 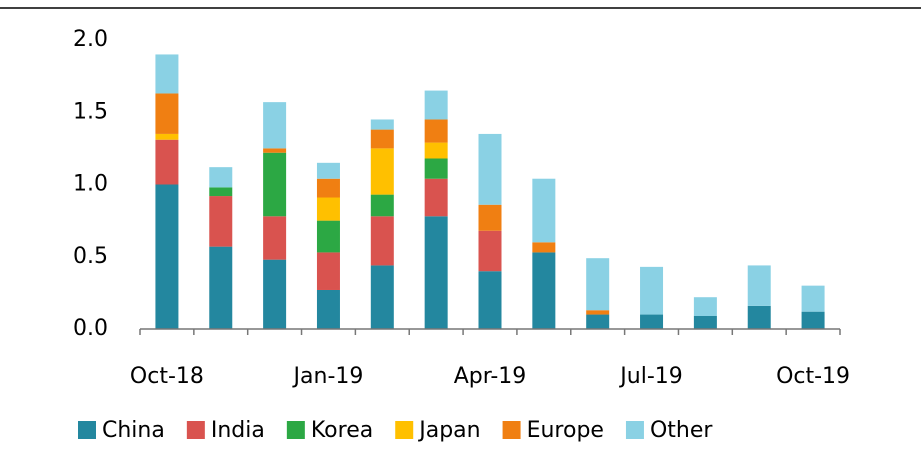 I want to click on y-tick-label: 1.0, so click(x=90, y=184).